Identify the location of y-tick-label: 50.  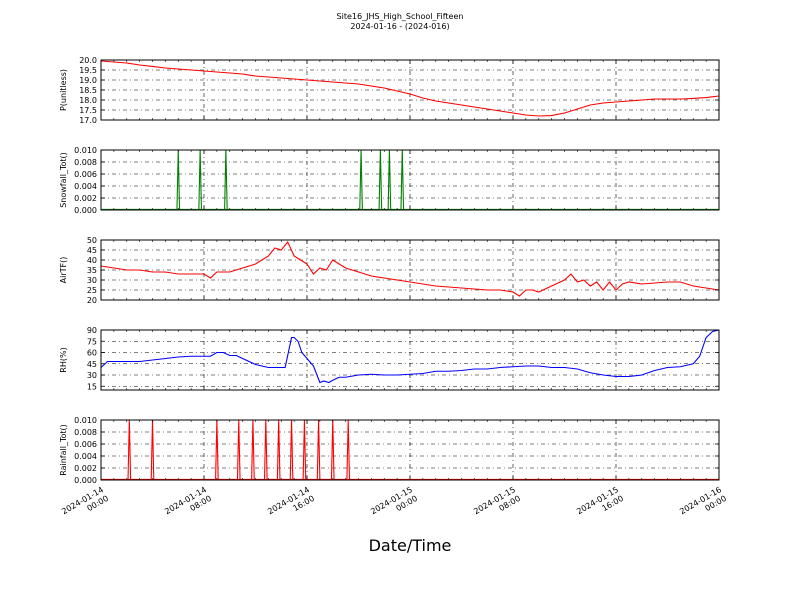
(92, 240).